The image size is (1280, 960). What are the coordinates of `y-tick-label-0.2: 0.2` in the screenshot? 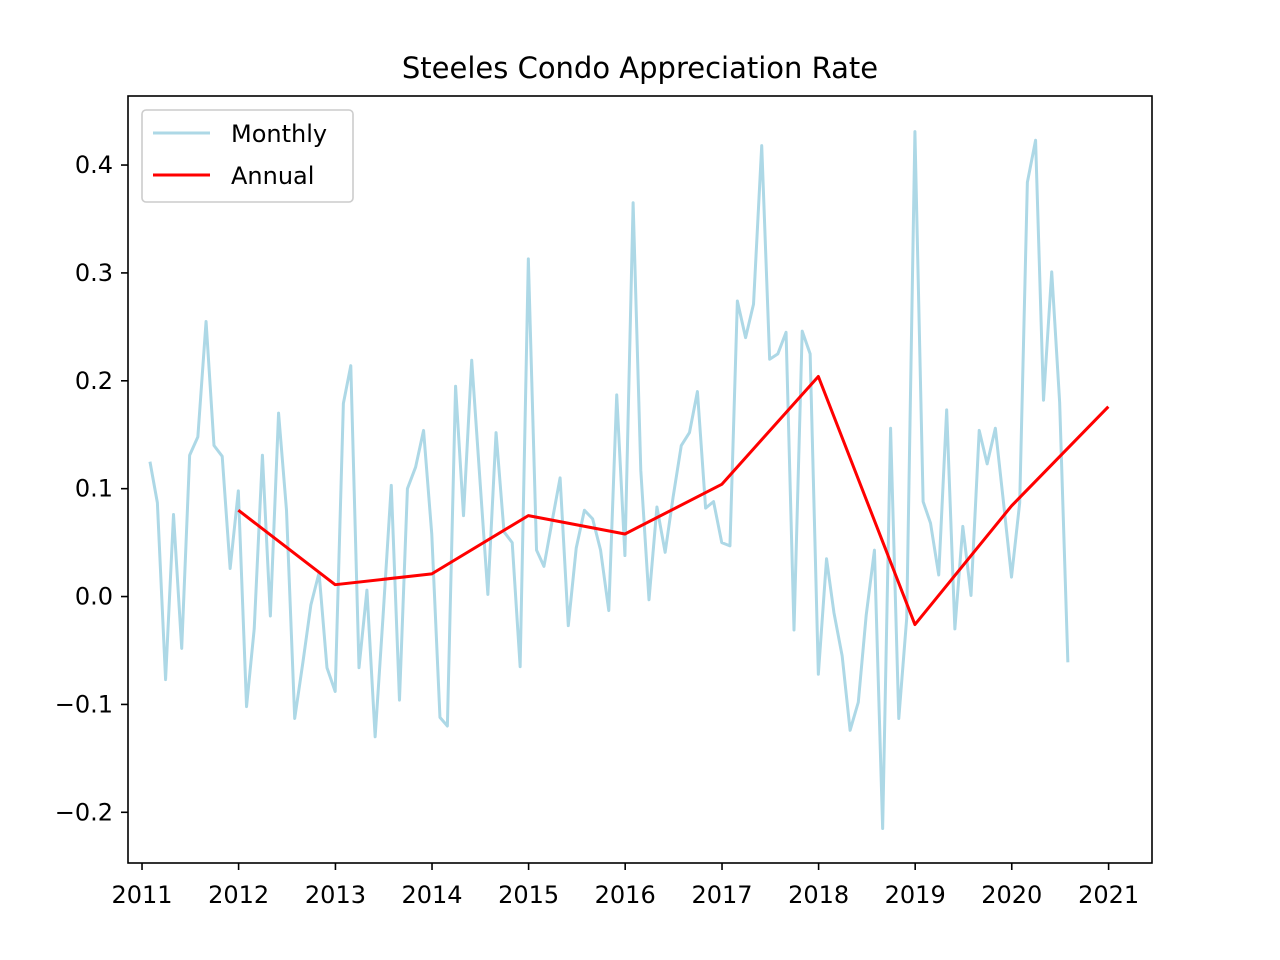 It's located at (94, 381).